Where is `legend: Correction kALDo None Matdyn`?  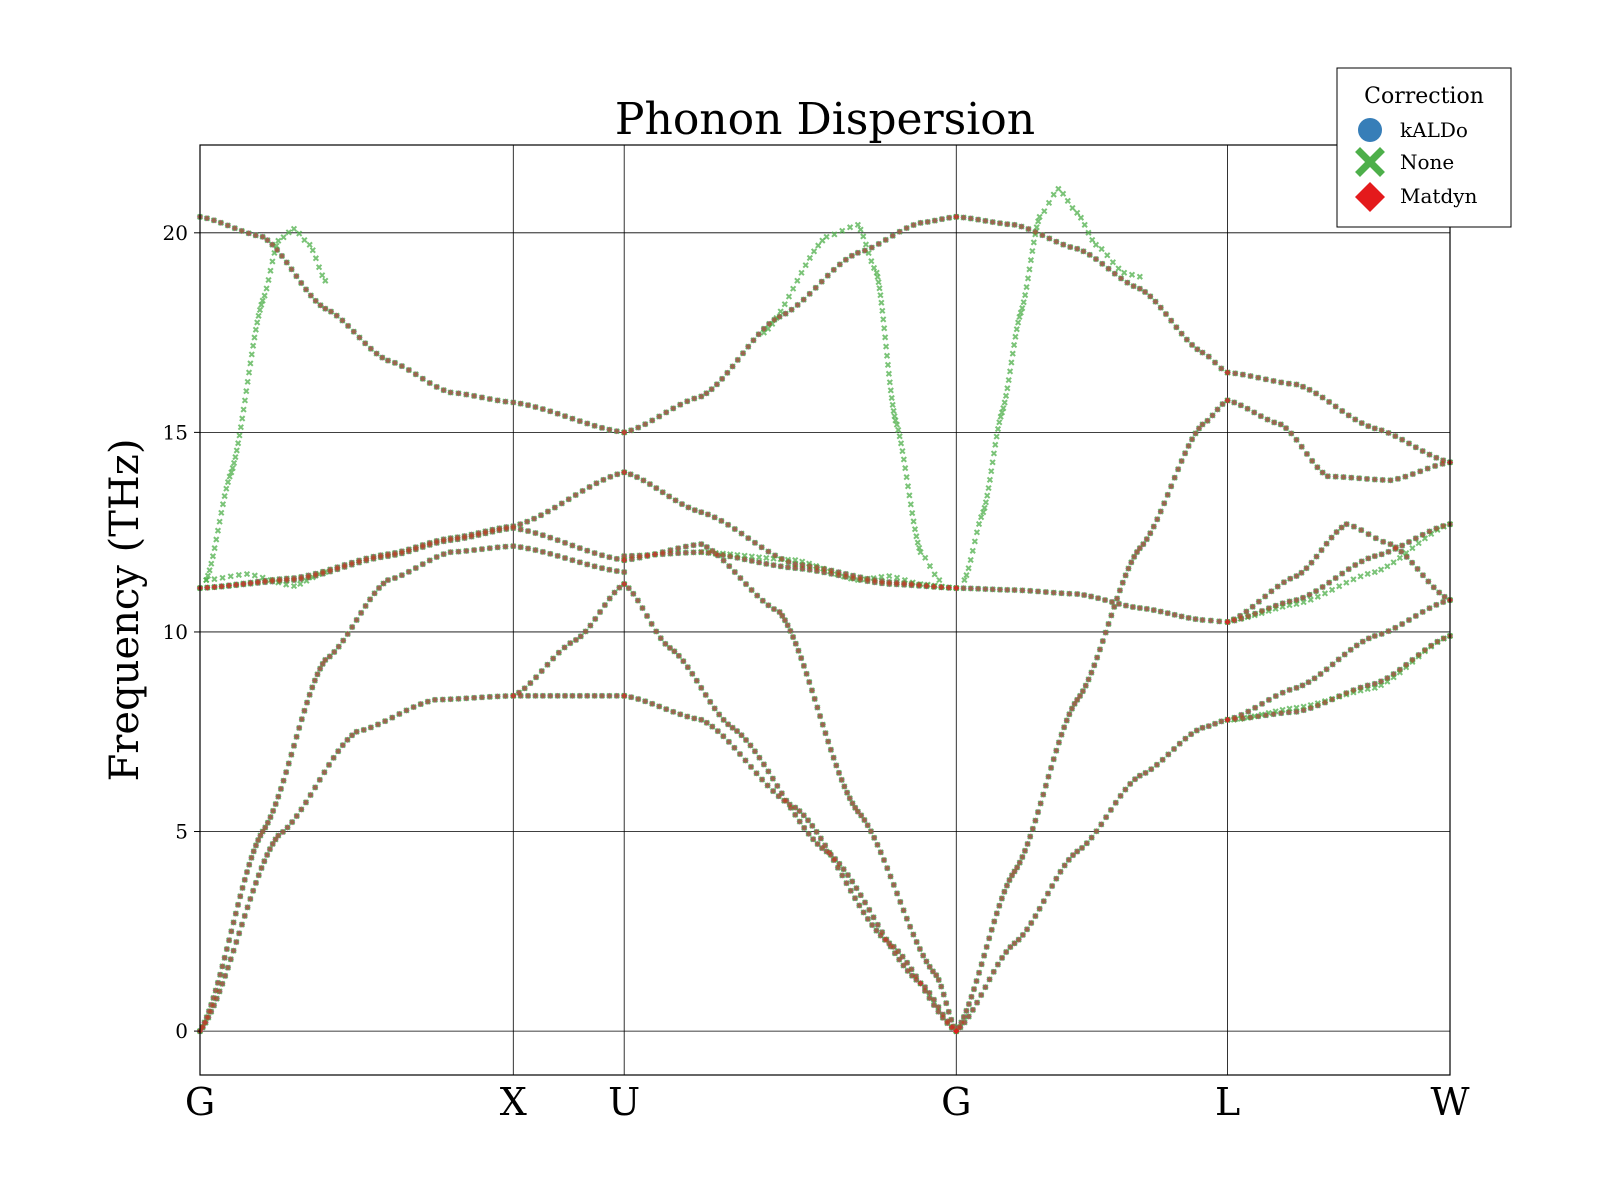
legend: Correction kALDo None Matdyn is located at coordinates (1424, 147).